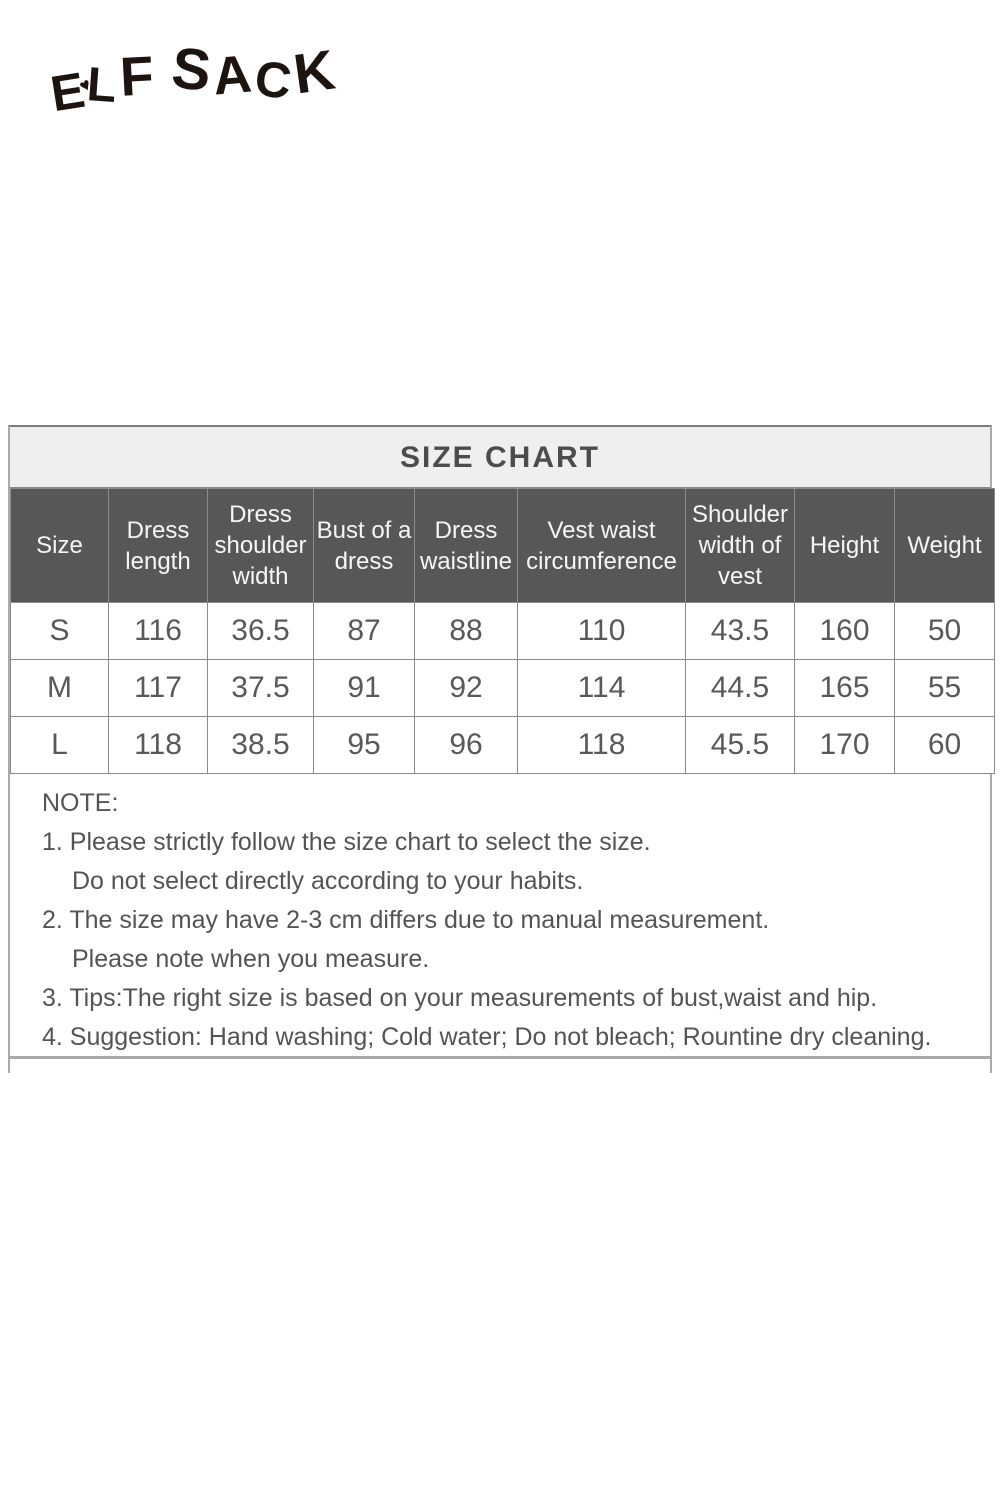 The height and width of the screenshot is (1500, 1000). Describe the element at coordinates (232, 75) in the screenshot. I see `logo-letter: A` at that location.